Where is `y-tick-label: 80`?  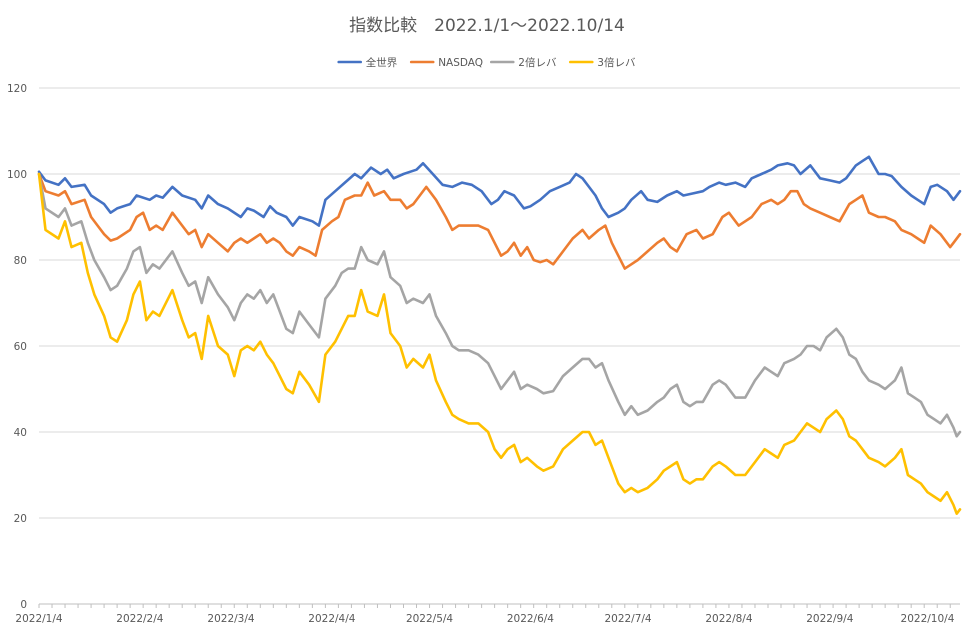 y-tick-label: 80 is located at coordinates (20, 261).